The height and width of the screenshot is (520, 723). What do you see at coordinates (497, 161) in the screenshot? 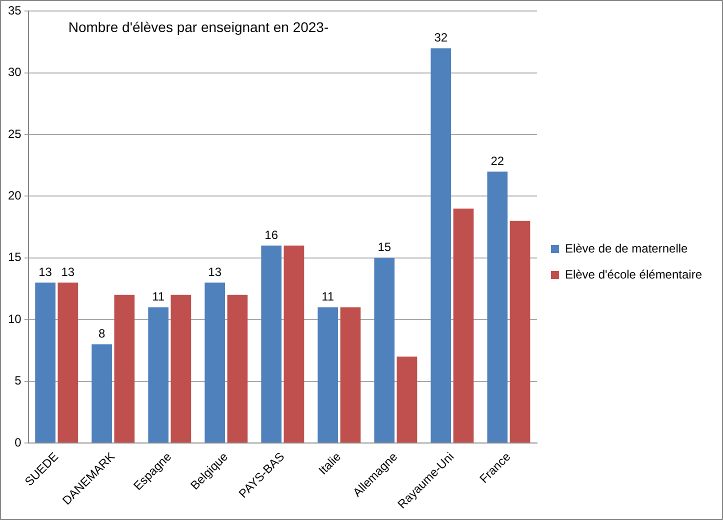
I see `data-label: 22` at bounding box center [497, 161].